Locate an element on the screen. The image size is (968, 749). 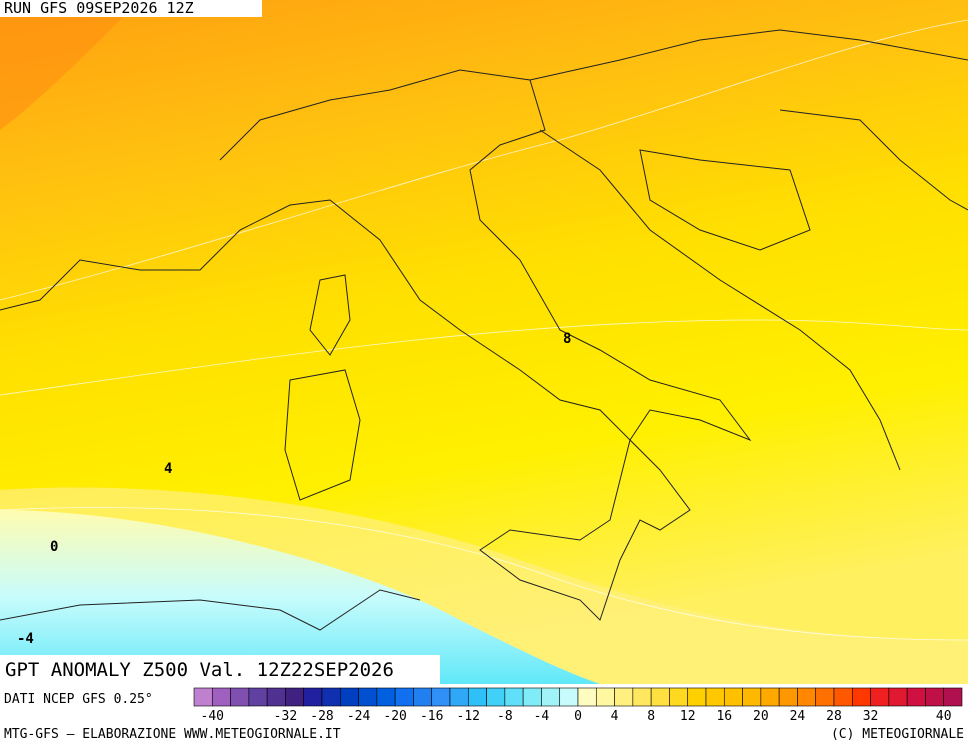
colorbar-label: -28 is located at coordinates (321, 716).